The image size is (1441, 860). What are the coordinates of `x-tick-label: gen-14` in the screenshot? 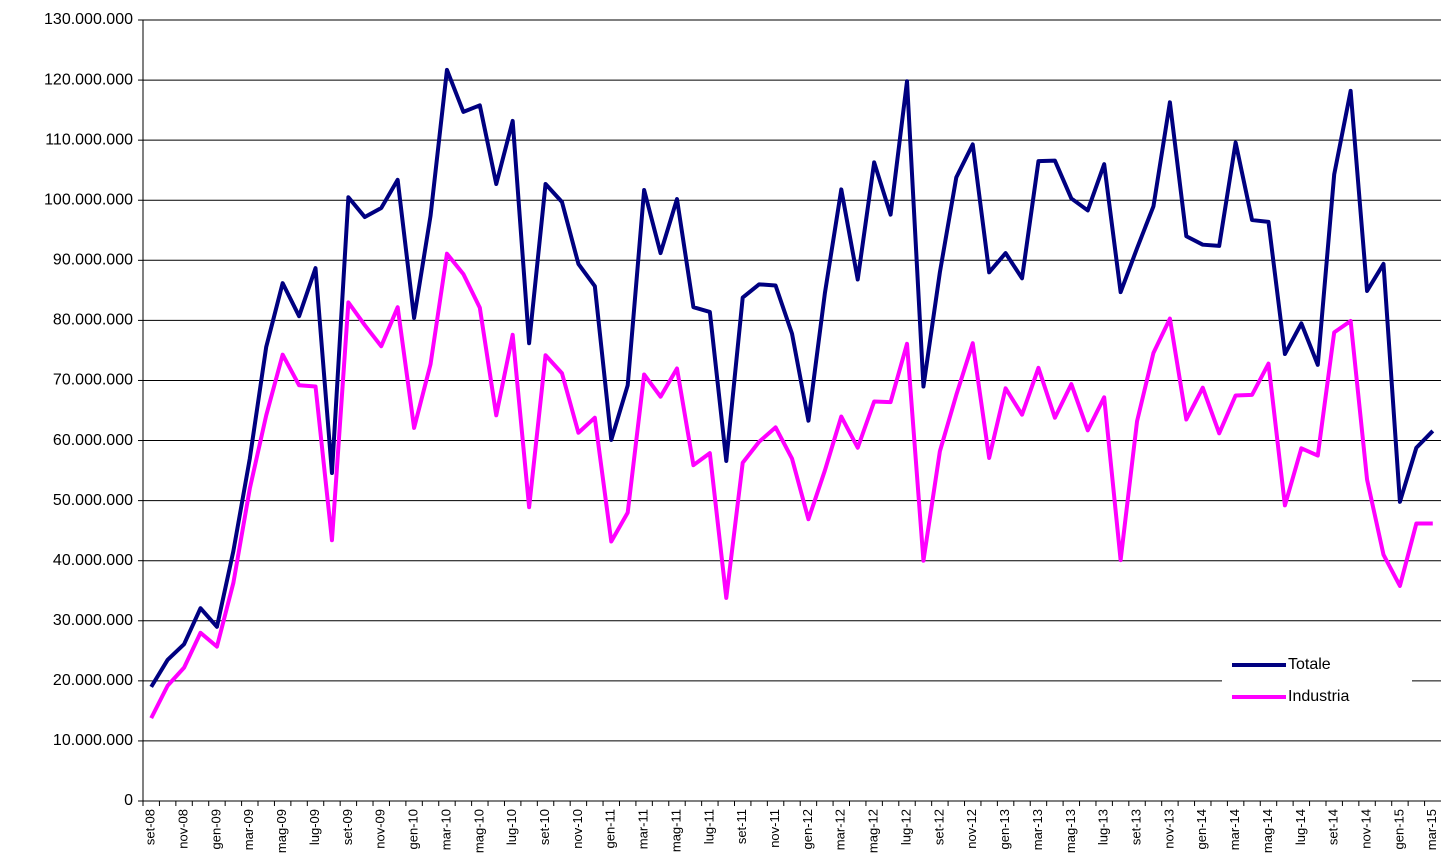 It's located at (1201, 829).